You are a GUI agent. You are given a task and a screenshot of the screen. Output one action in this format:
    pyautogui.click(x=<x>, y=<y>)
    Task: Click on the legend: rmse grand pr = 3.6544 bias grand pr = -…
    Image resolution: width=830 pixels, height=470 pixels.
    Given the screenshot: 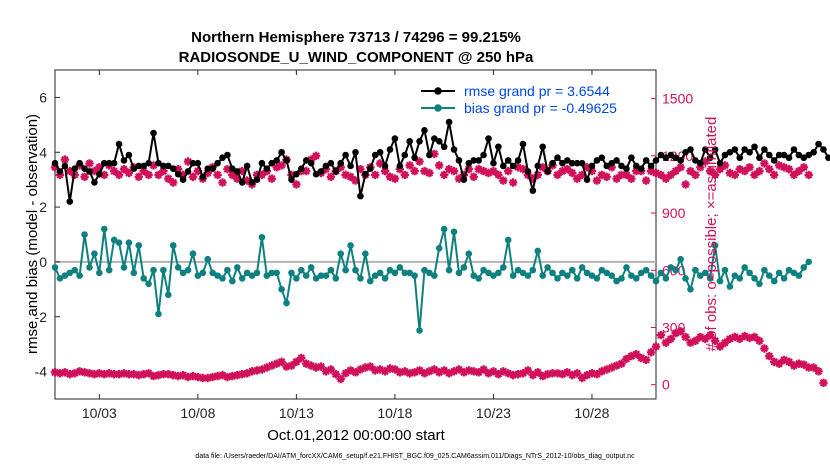 What is the action you would take?
    pyautogui.click(x=519, y=99)
    